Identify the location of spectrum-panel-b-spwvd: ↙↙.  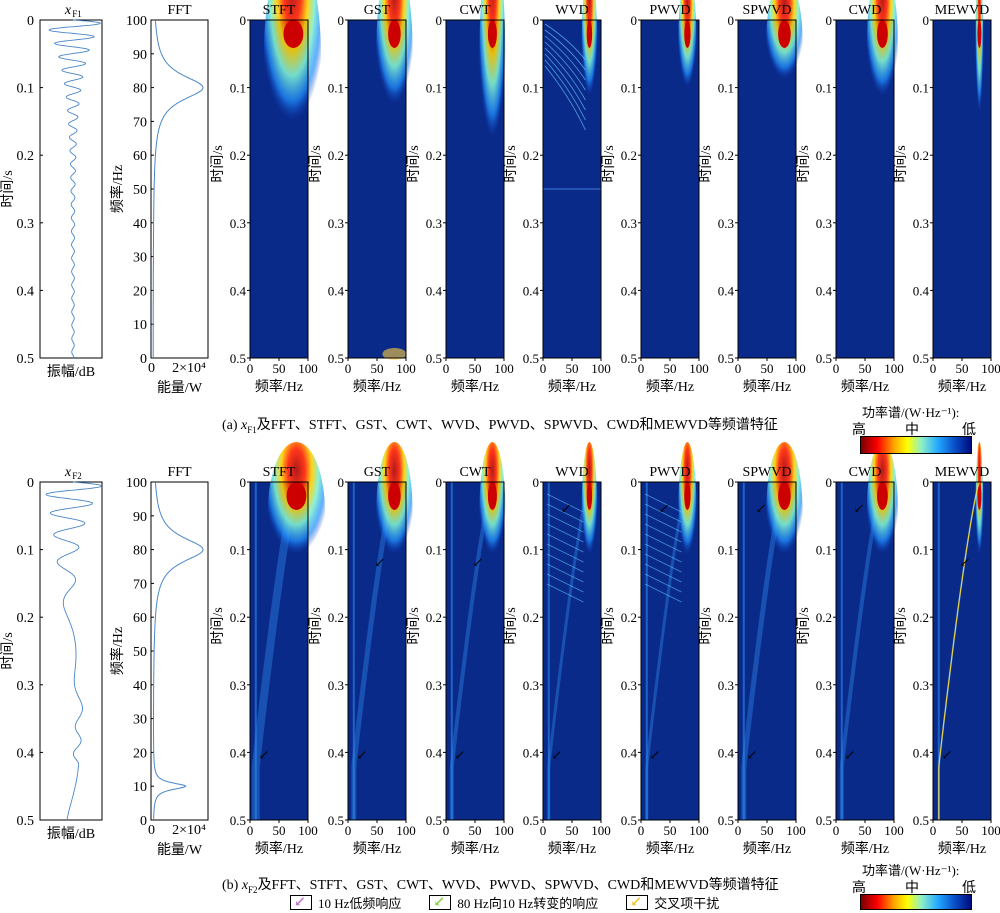
(770, 631).